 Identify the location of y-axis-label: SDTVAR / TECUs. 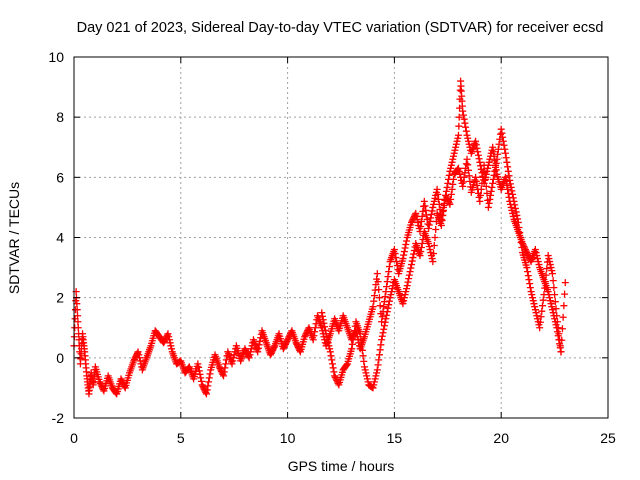
(14, 238).